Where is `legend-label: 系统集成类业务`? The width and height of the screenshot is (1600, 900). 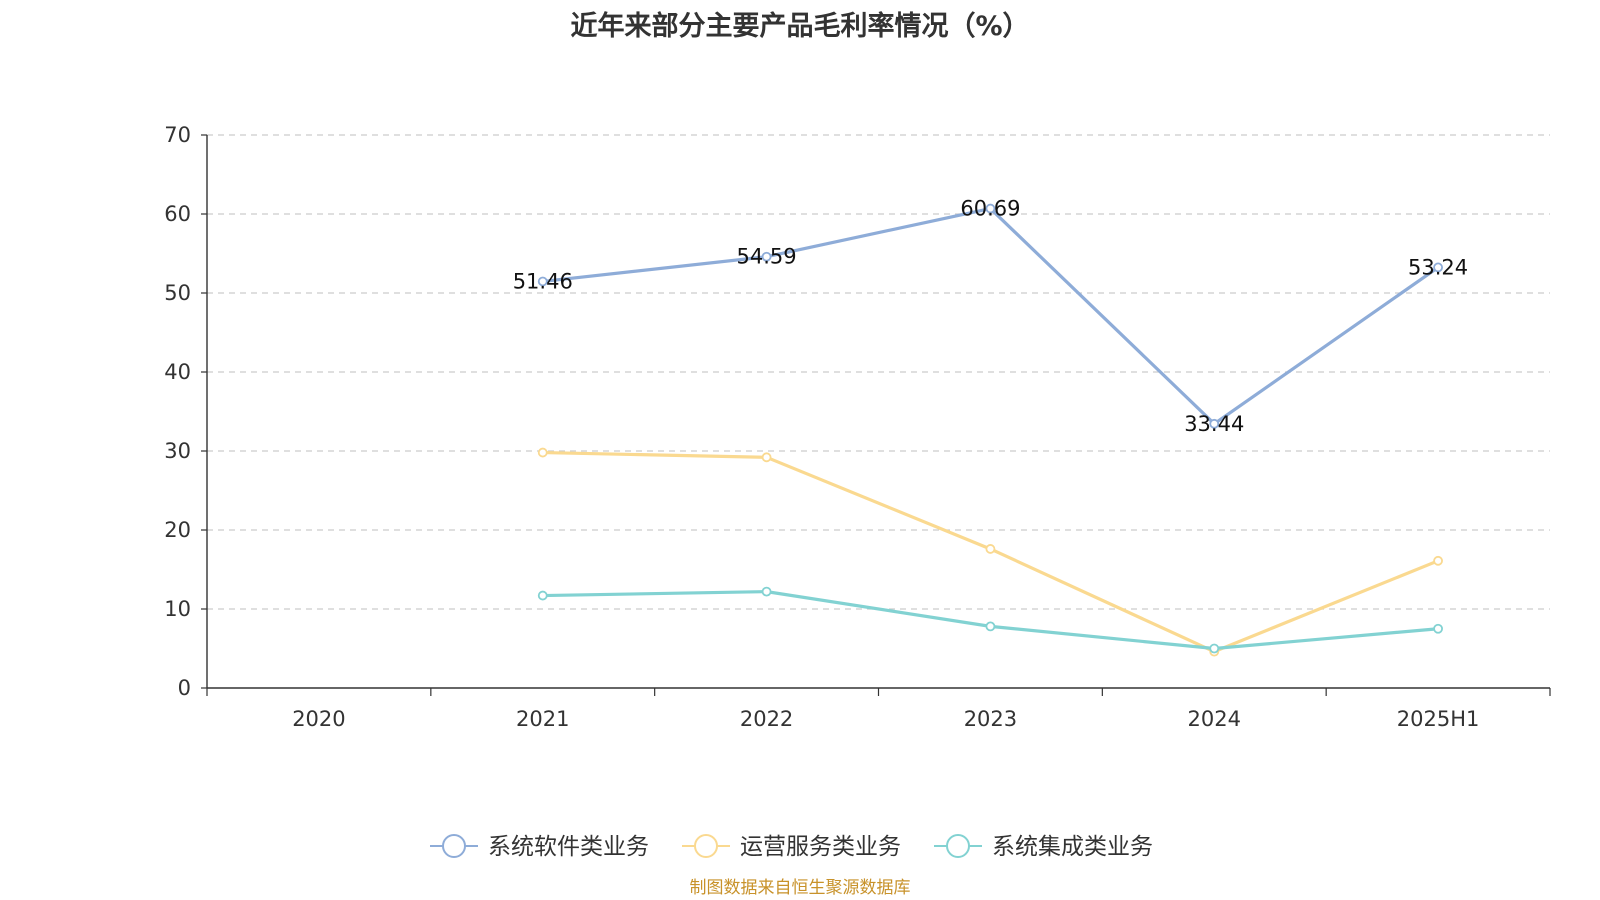
legend-label: 系统集成类业务 is located at coordinates (1072, 847).